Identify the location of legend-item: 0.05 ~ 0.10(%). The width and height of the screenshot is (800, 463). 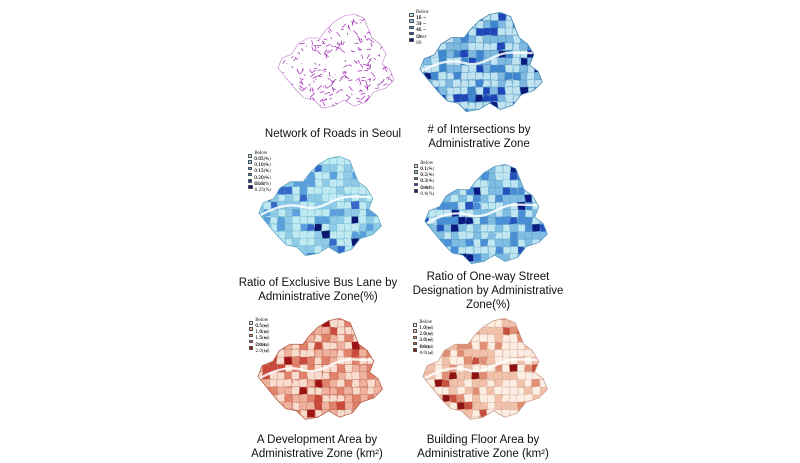
(260, 161).